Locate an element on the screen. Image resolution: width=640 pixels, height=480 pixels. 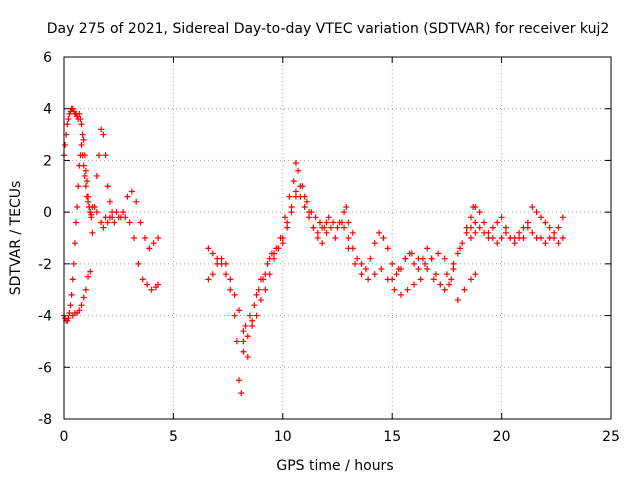
series-segment-3c is located at coordinates (434, 277).